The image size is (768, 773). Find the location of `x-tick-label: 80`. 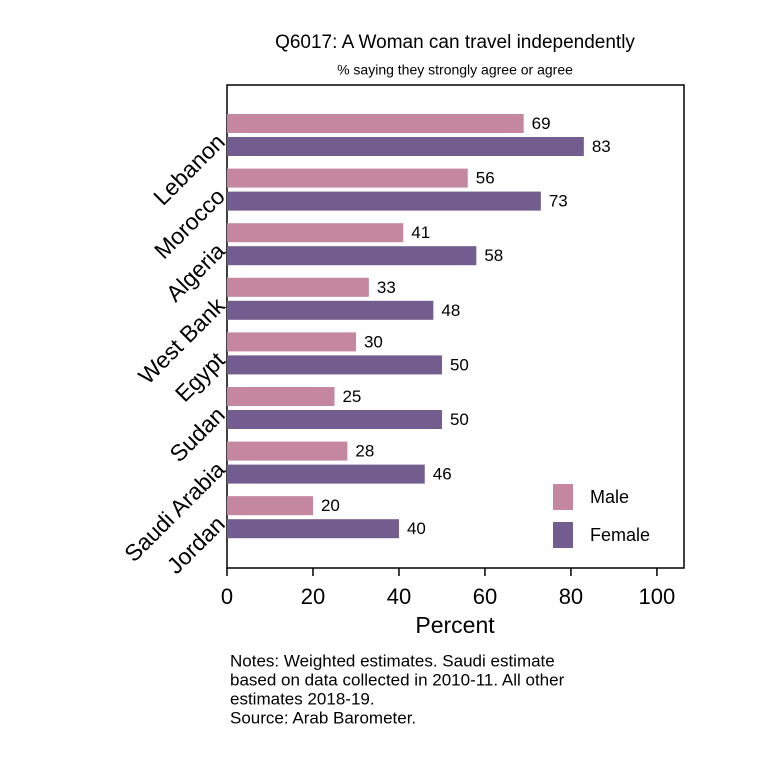

x-tick-label: 80 is located at coordinates (571, 596).